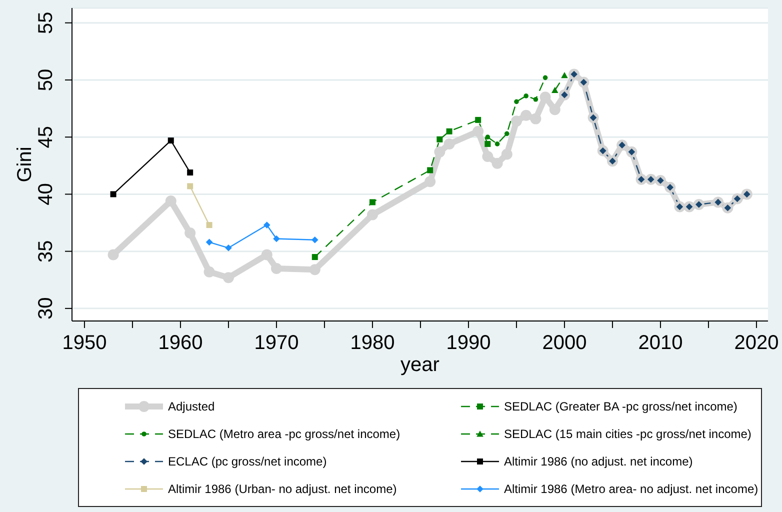 This screenshot has height=512, width=782. Describe the element at coordinates (46, 251) in the screenshot. I see `y-tick-label: 35` at that location.